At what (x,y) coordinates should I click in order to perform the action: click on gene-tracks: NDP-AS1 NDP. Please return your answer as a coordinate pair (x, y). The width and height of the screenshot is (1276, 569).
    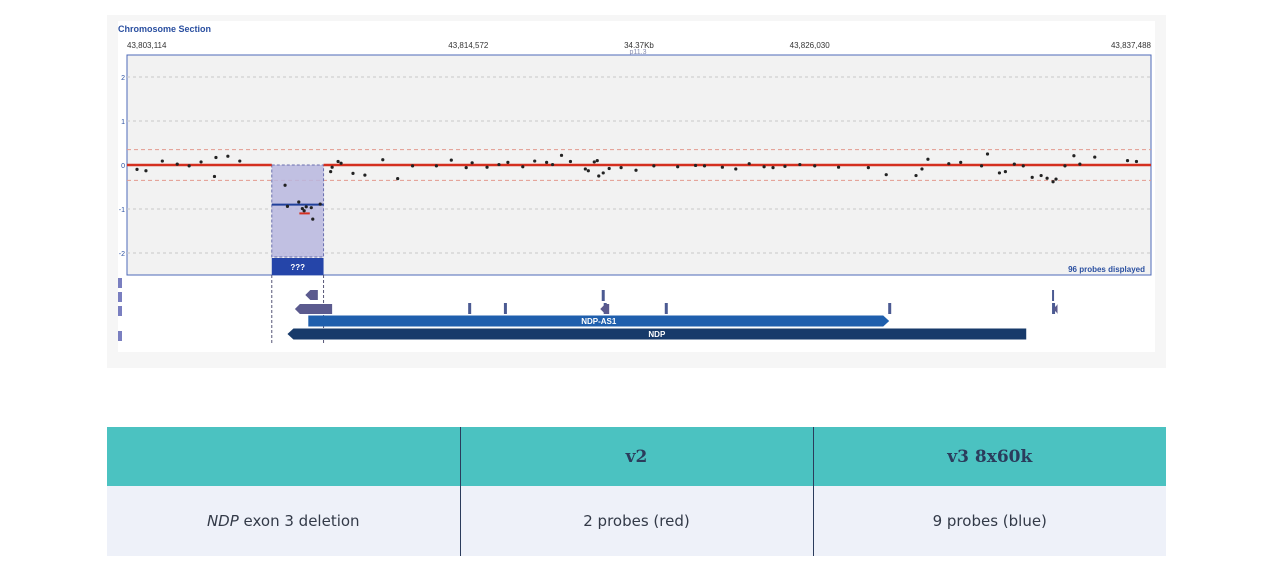
    Looking at the image, I should click on (673, 315).